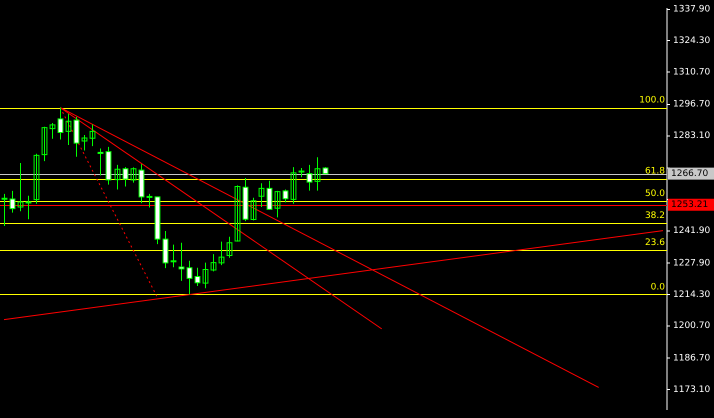 The image size is (714, 418). I want to click on y-tick-label: 1214.30, so click(691, 295).